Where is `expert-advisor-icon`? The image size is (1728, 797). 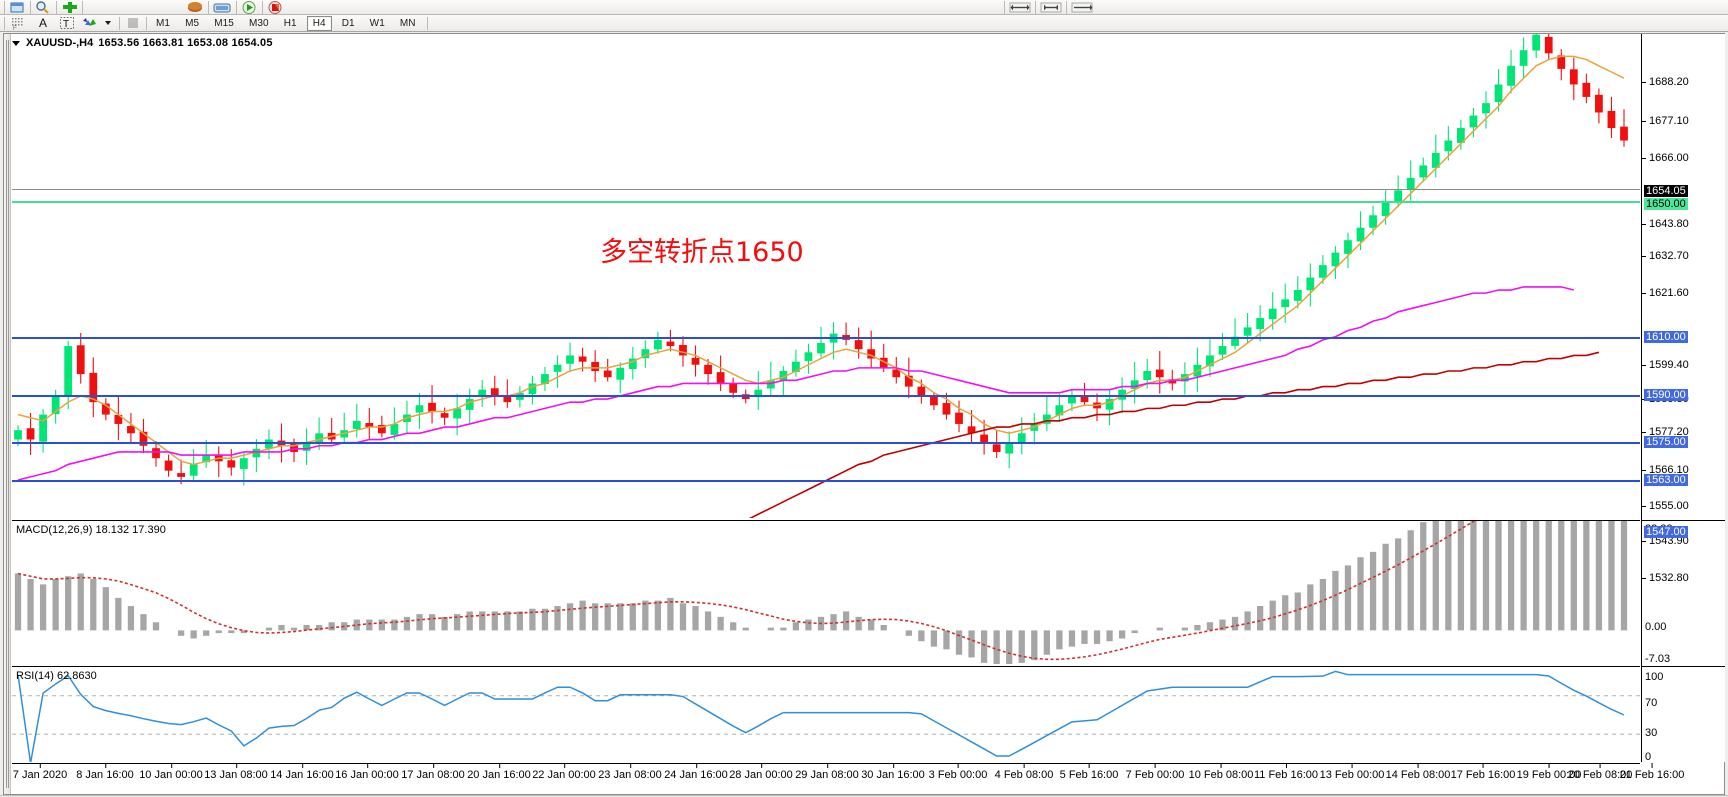
expert-advisor-icon is located at coordinates (195, 7).